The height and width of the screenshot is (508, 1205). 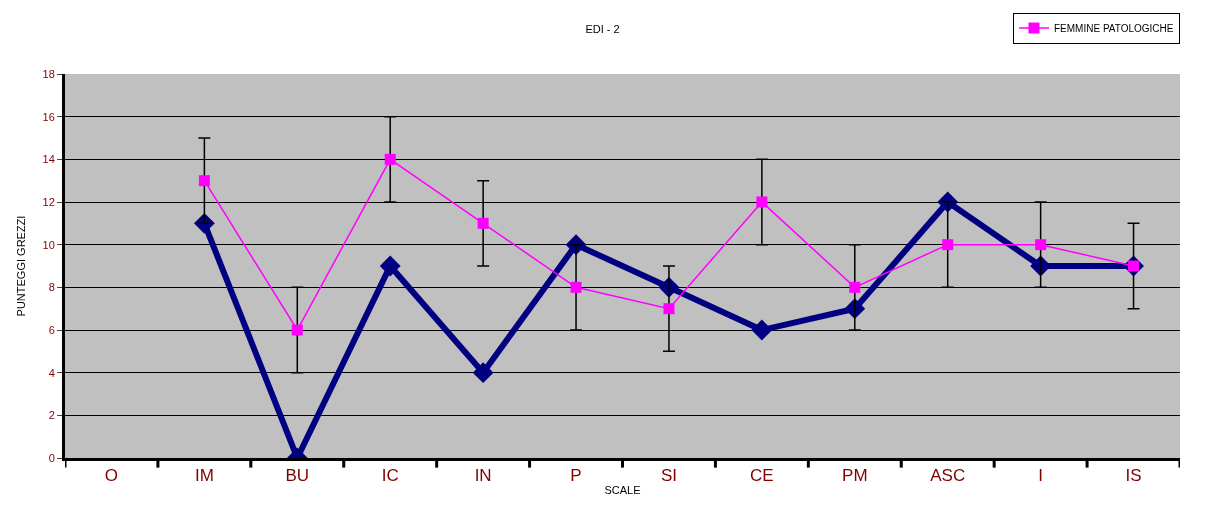 I want to click on y-tick-label: 2, so click(x=51, y=415).